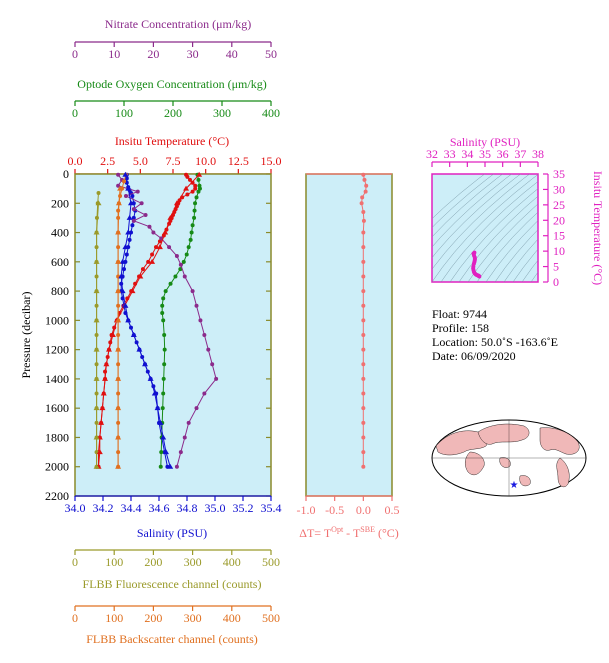 This screenshot has height=663, width=609. What do you see at coordinates (392, 510) in the screenshot?
I see `delta-t-tick-label: 0.5` at bounding box center [392, 510].